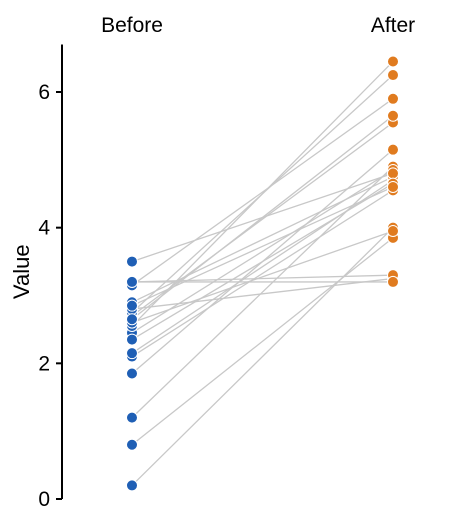 This screenshot has height=518, width=474. Describe the element at coordinates (21, 271) in the screenshot. I see `y-axis-title: Value` at that location.